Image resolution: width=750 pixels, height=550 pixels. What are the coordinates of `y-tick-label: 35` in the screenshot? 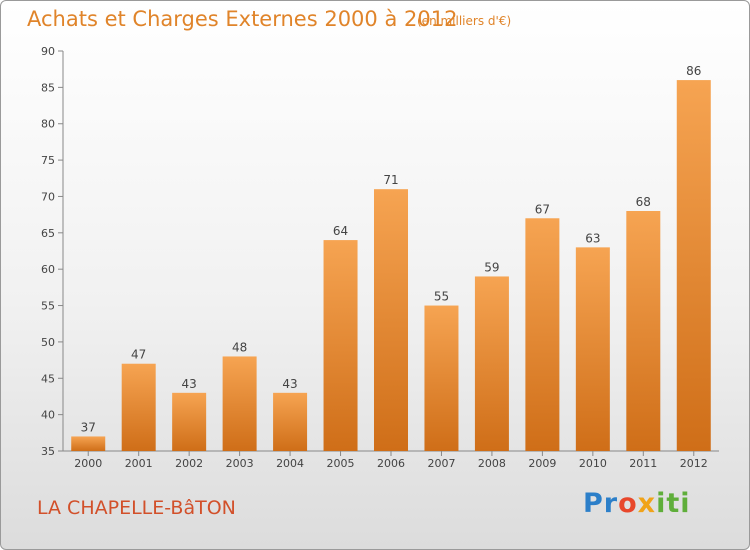 It's located at (48, 451).